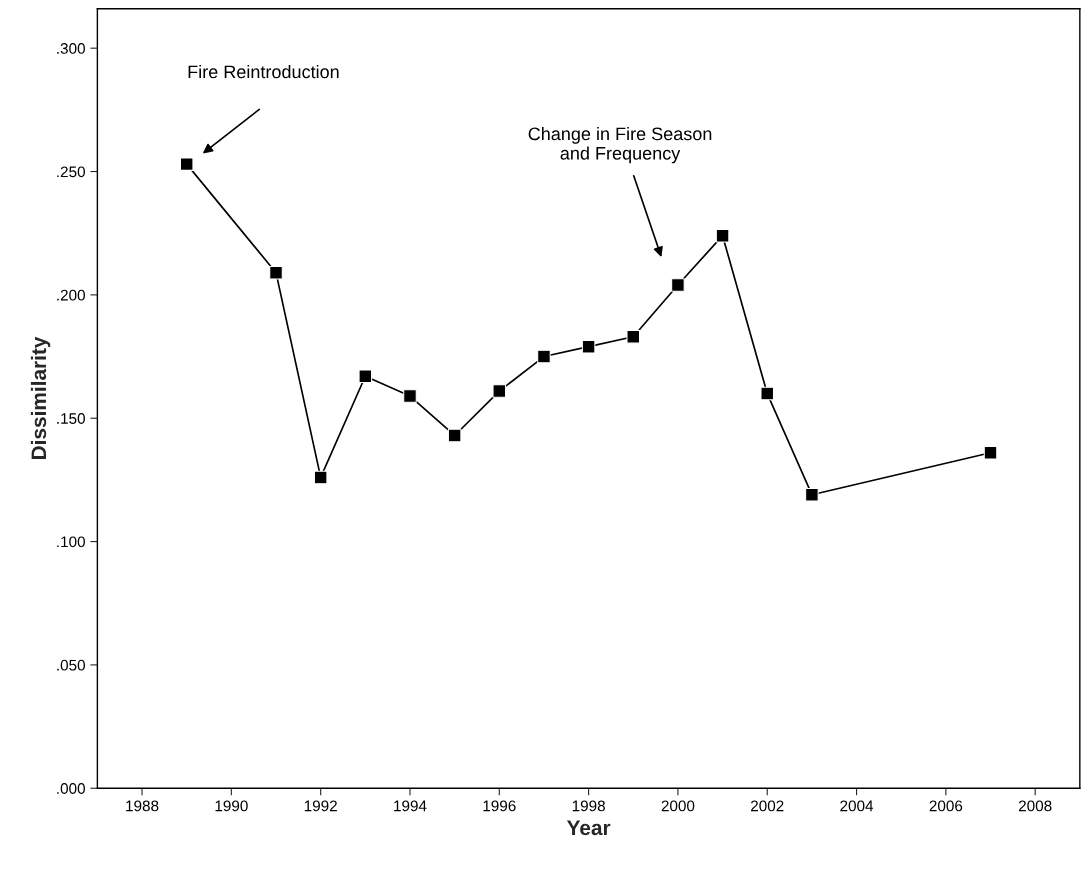 This screenshot has width=1082, height=871. What do you see at coordinates (678, 806) in the screenshot?
I see `x-tick-label: 2000` at bounding box center [678, 806].